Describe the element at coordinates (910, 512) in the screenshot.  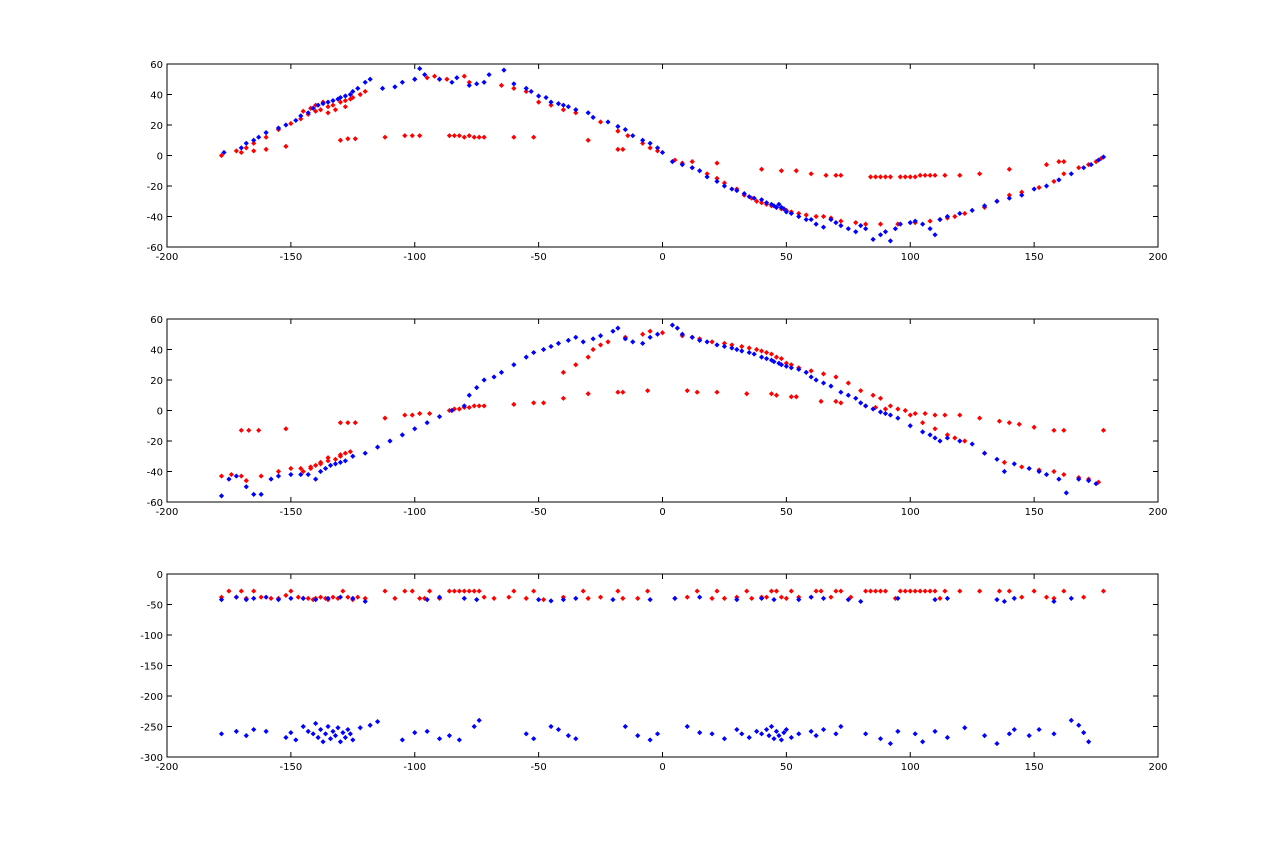
I see `x-tick-label: 100` at that location.